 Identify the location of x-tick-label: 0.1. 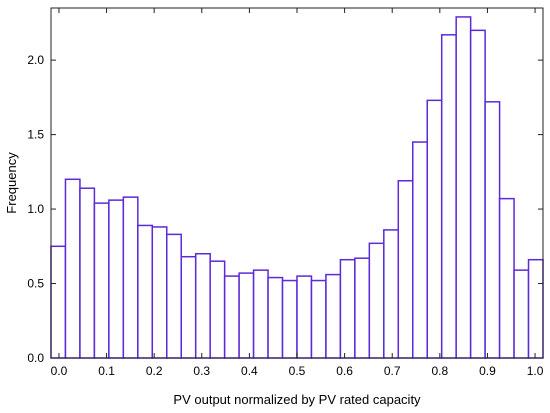
(106, 371).